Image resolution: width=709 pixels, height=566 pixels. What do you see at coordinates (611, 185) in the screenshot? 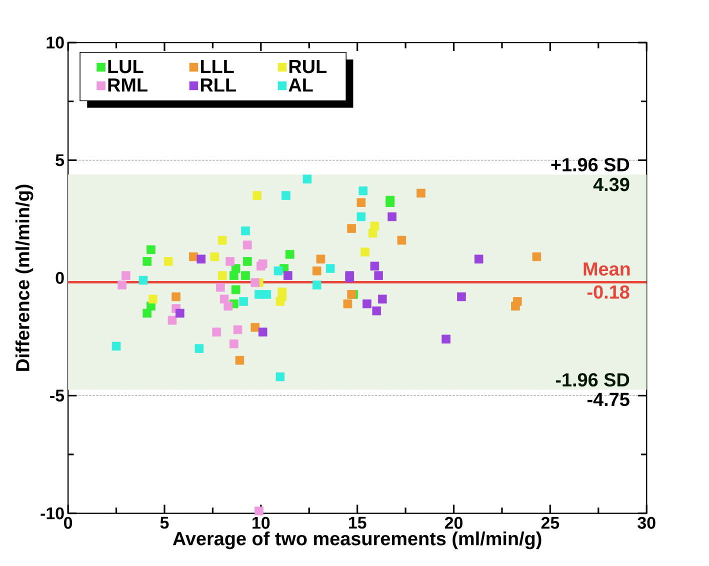
I see `annotation: 4.39` at bounding box center [611, 185].